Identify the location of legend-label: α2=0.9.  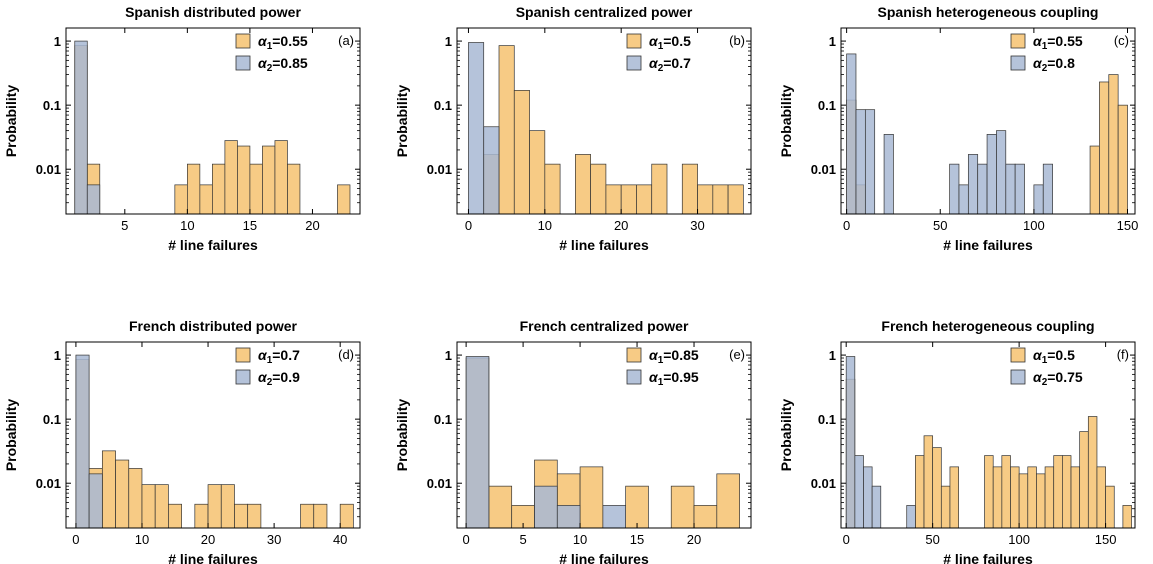
(279, 378).